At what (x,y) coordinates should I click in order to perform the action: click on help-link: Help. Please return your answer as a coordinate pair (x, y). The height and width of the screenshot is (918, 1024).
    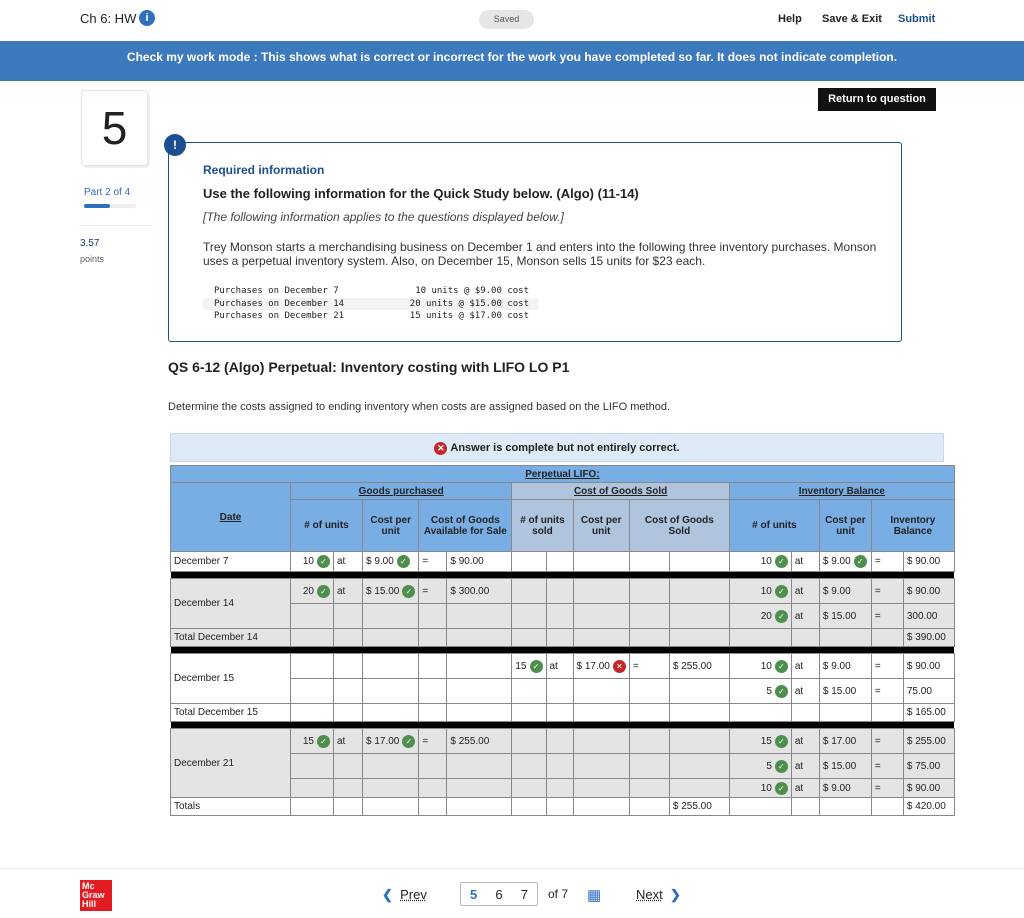
    Looking at the image, I should click on (790, 19).